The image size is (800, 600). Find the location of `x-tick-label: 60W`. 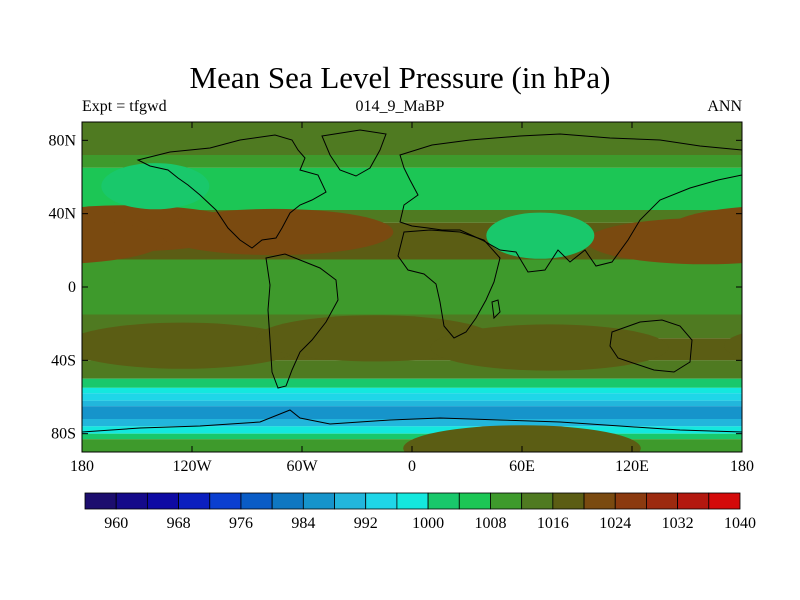

x-tick-label: 60W is located at coordinates (302, 466).